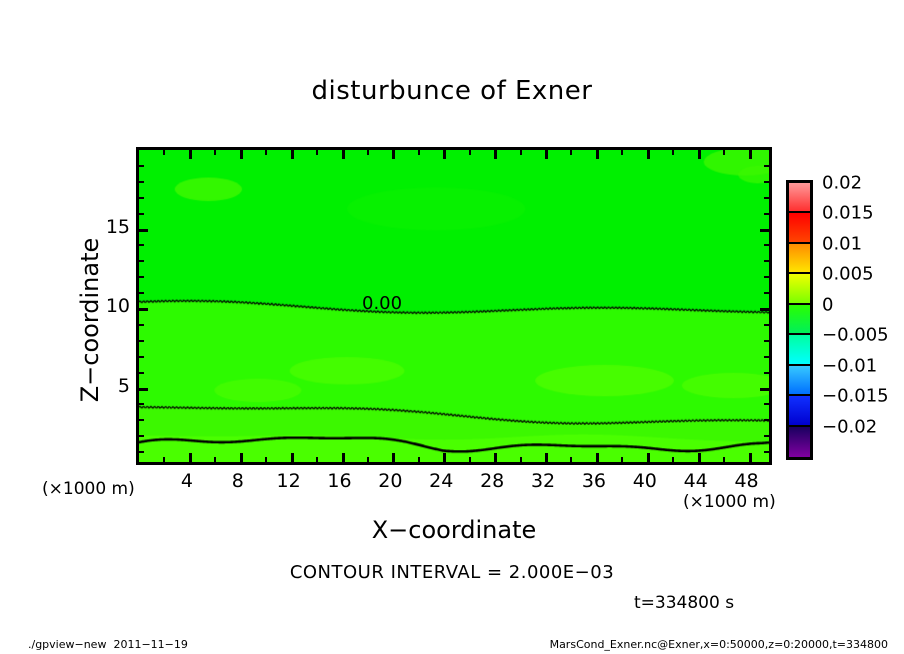  I want to click on colorbar-tick-label: −0.015, so click(855, 396).